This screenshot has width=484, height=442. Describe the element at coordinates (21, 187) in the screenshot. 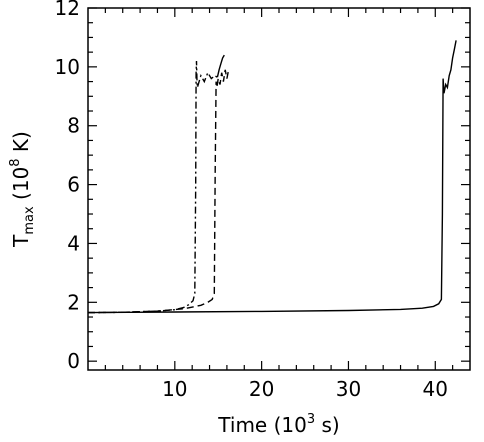

I see `y-axis-label-mid: (10` at that location.